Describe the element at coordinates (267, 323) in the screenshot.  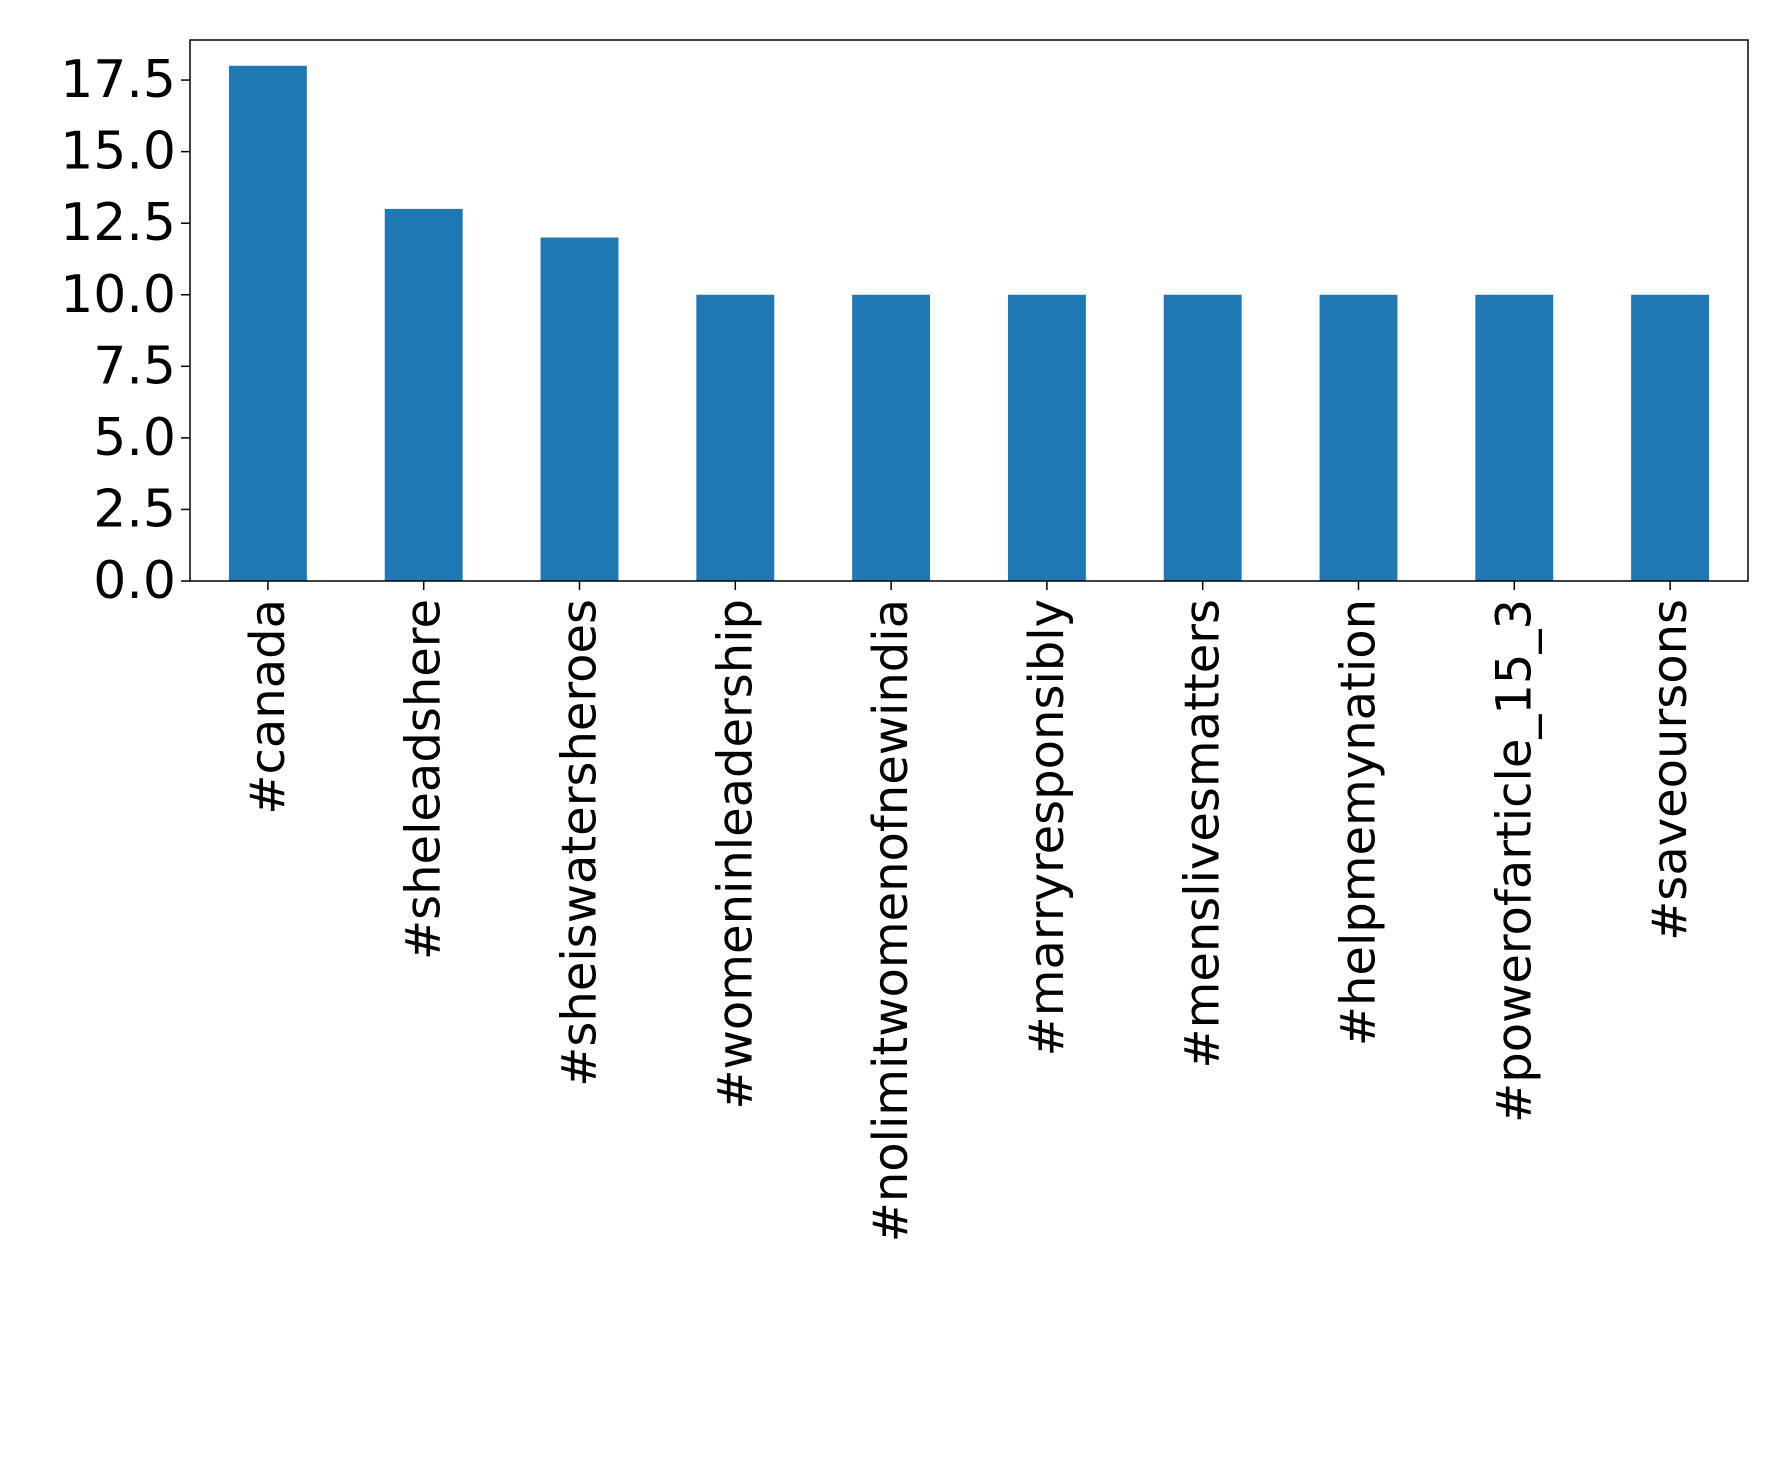
I see `bar-canada` at that location.